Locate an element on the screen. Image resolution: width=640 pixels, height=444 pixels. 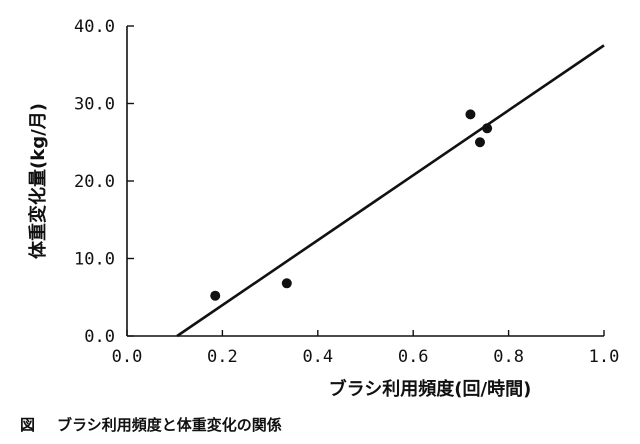
y-axis-title: 体重変化量(kg/月) is located at coordinates (38, 181).